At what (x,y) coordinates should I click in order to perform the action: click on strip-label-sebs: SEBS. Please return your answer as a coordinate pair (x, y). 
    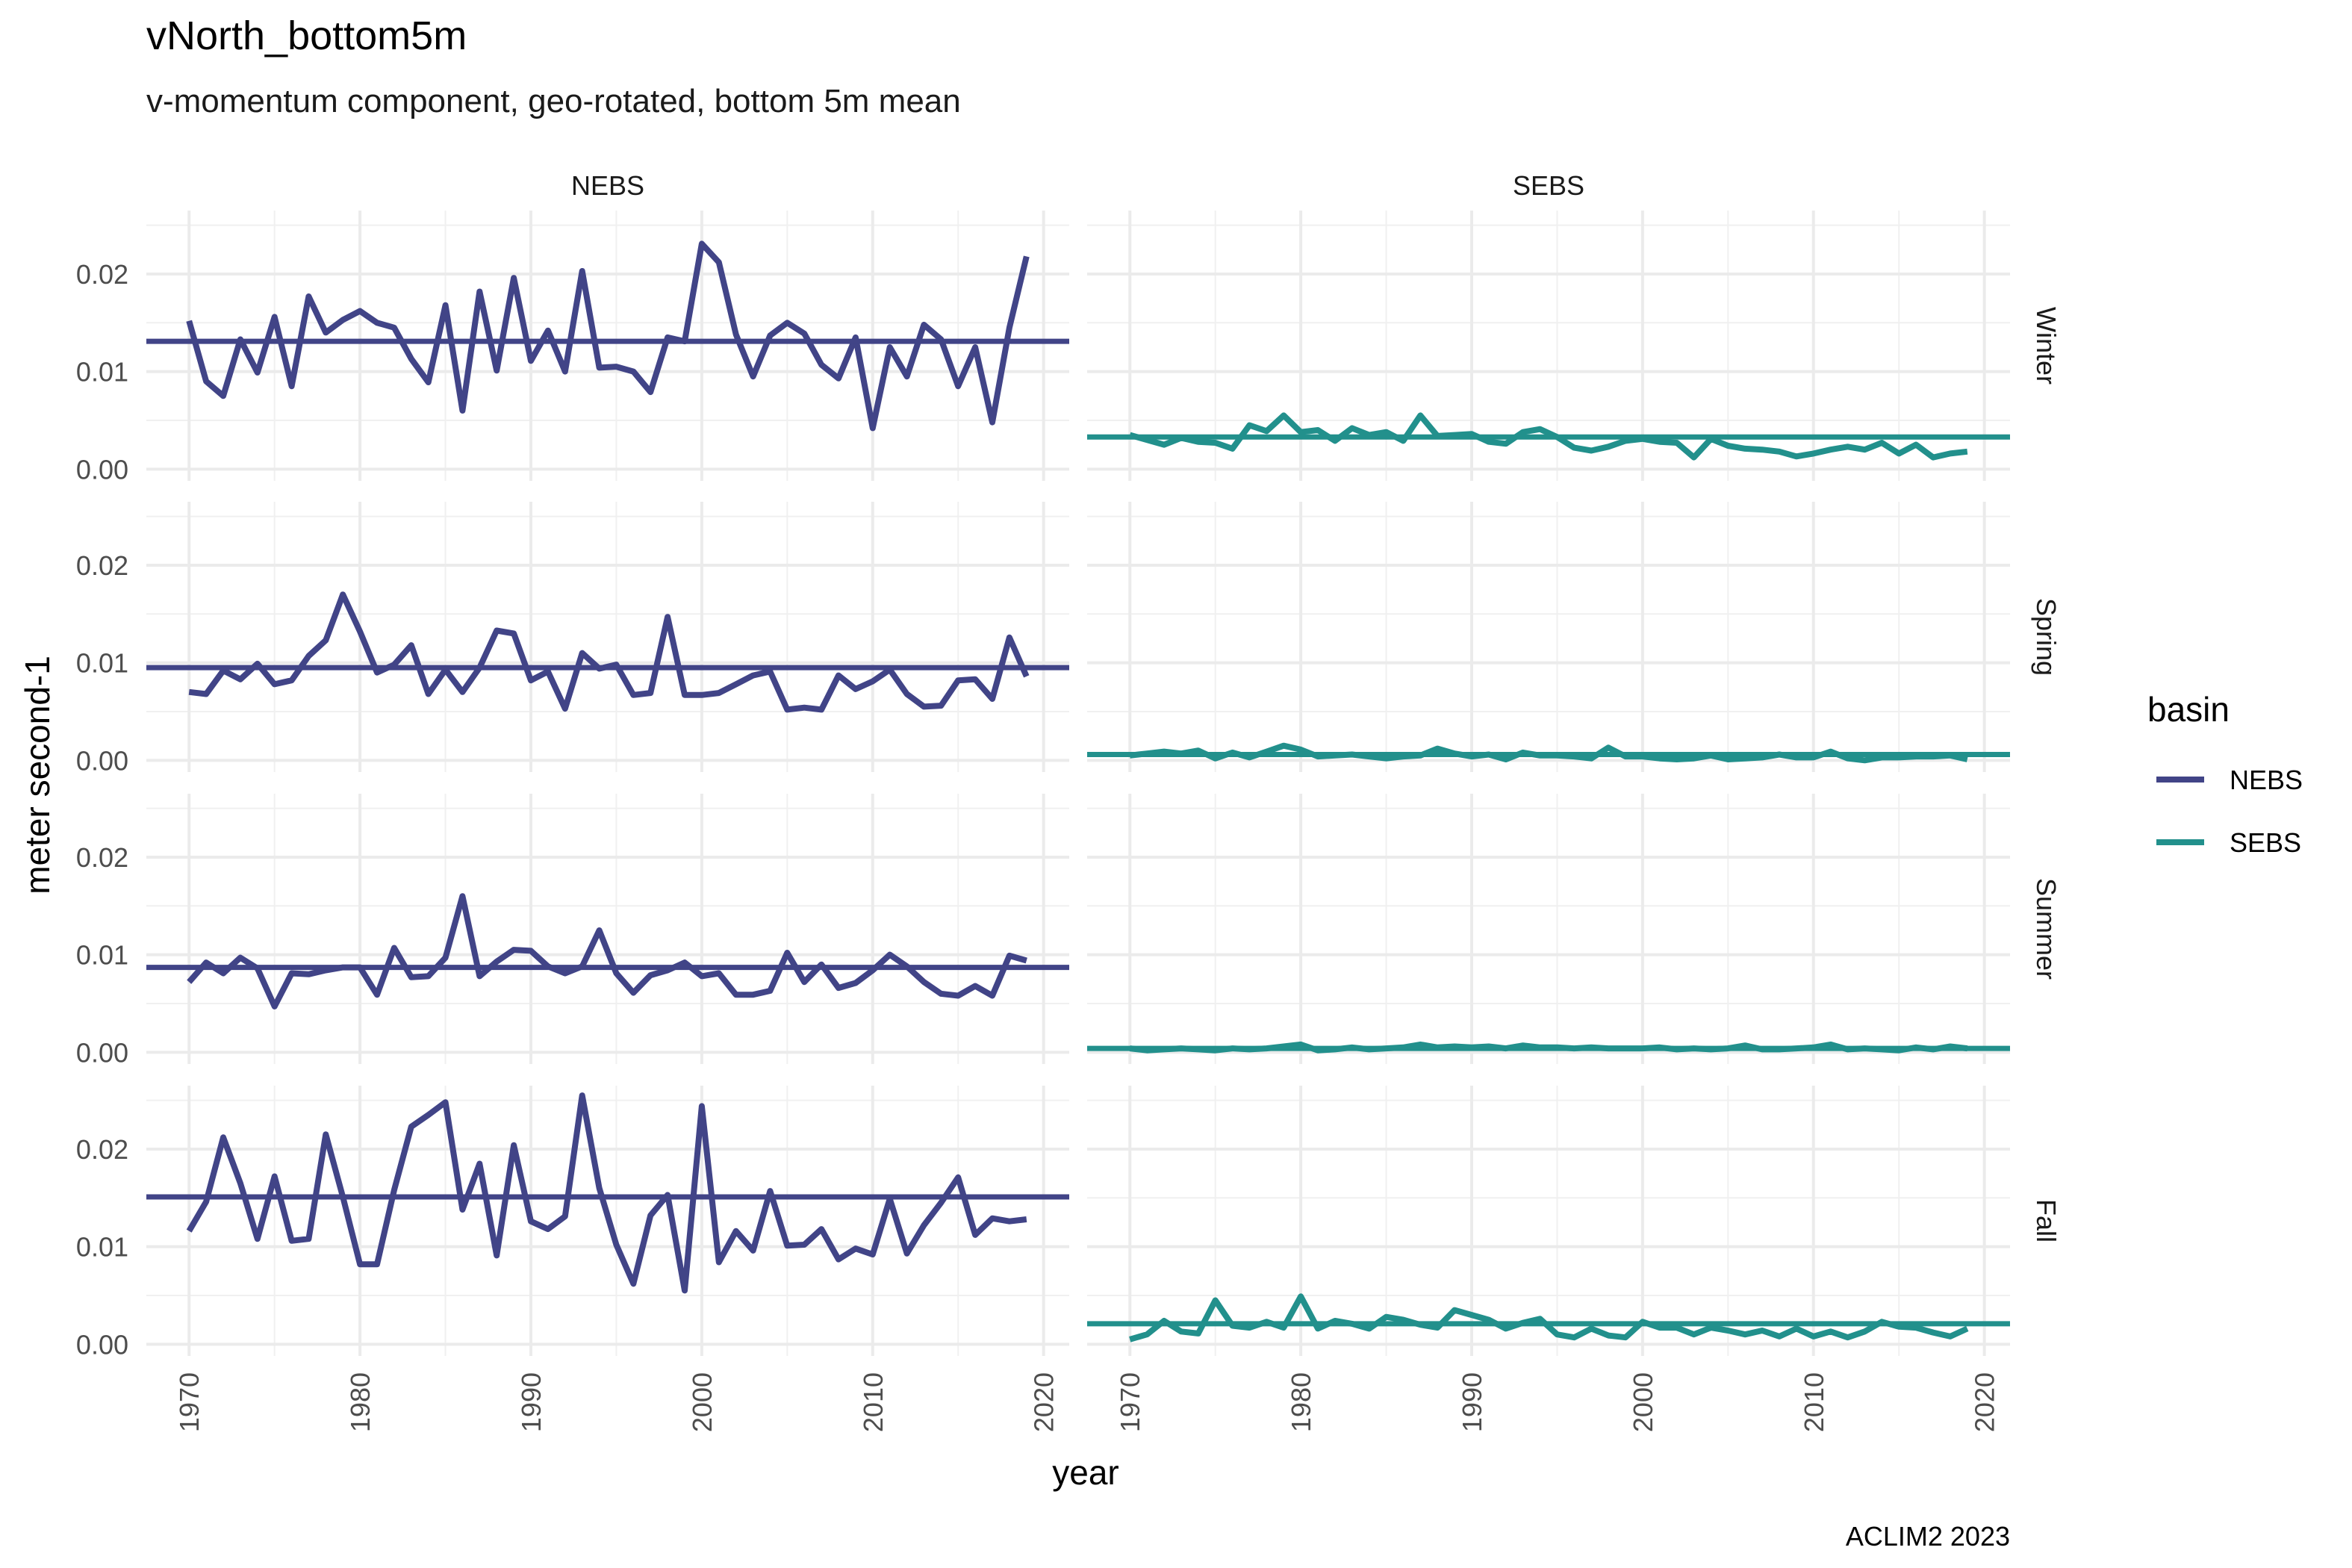
    Looking at the image, I should click on (1548, 185).